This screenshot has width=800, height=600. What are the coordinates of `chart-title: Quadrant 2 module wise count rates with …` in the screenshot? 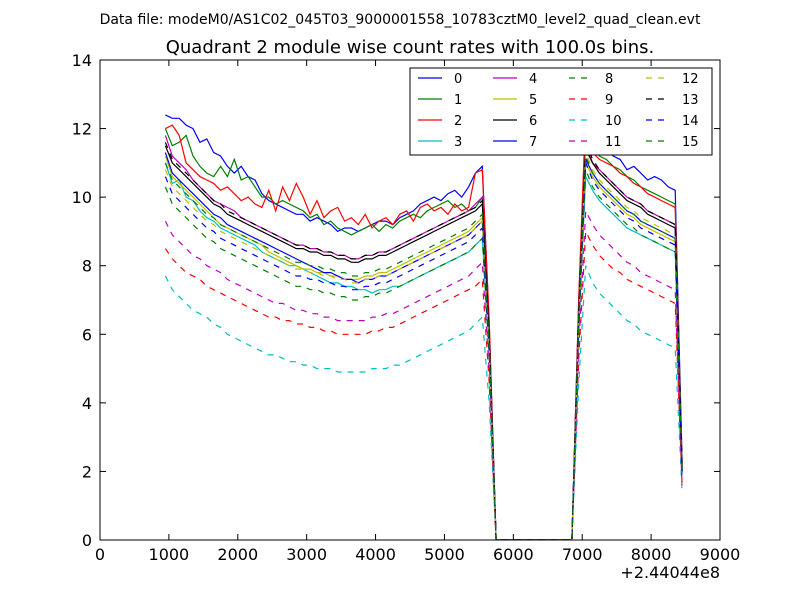 It's located at (410, 47).